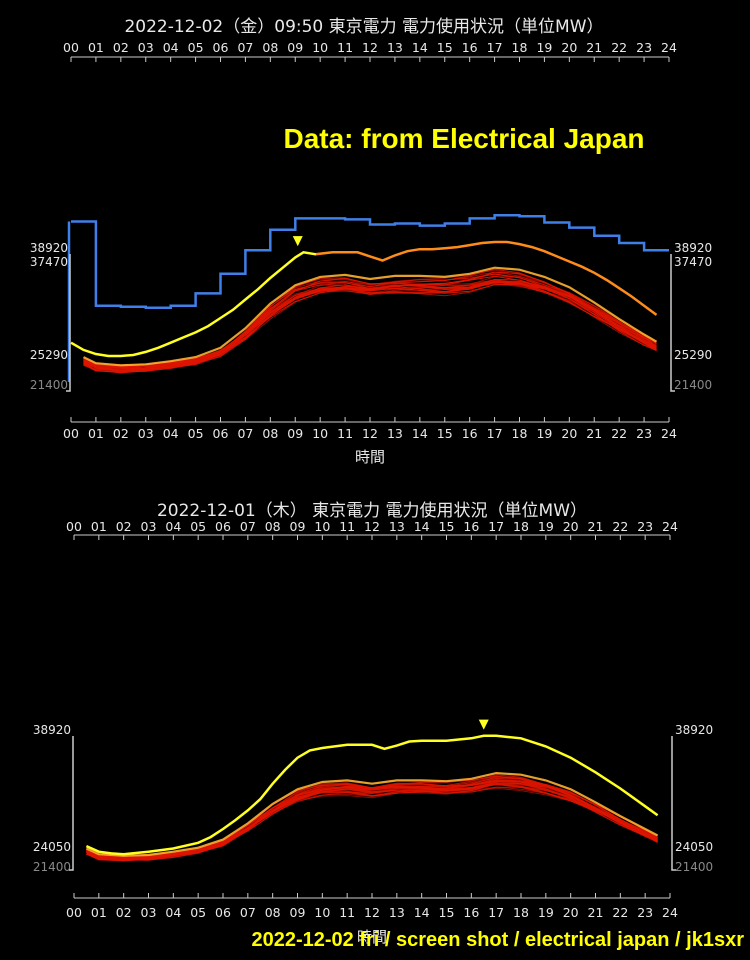 The width and height of the screenshot is (750, 960). I want to click on hour-tick-label: 02, so click(124, 912).